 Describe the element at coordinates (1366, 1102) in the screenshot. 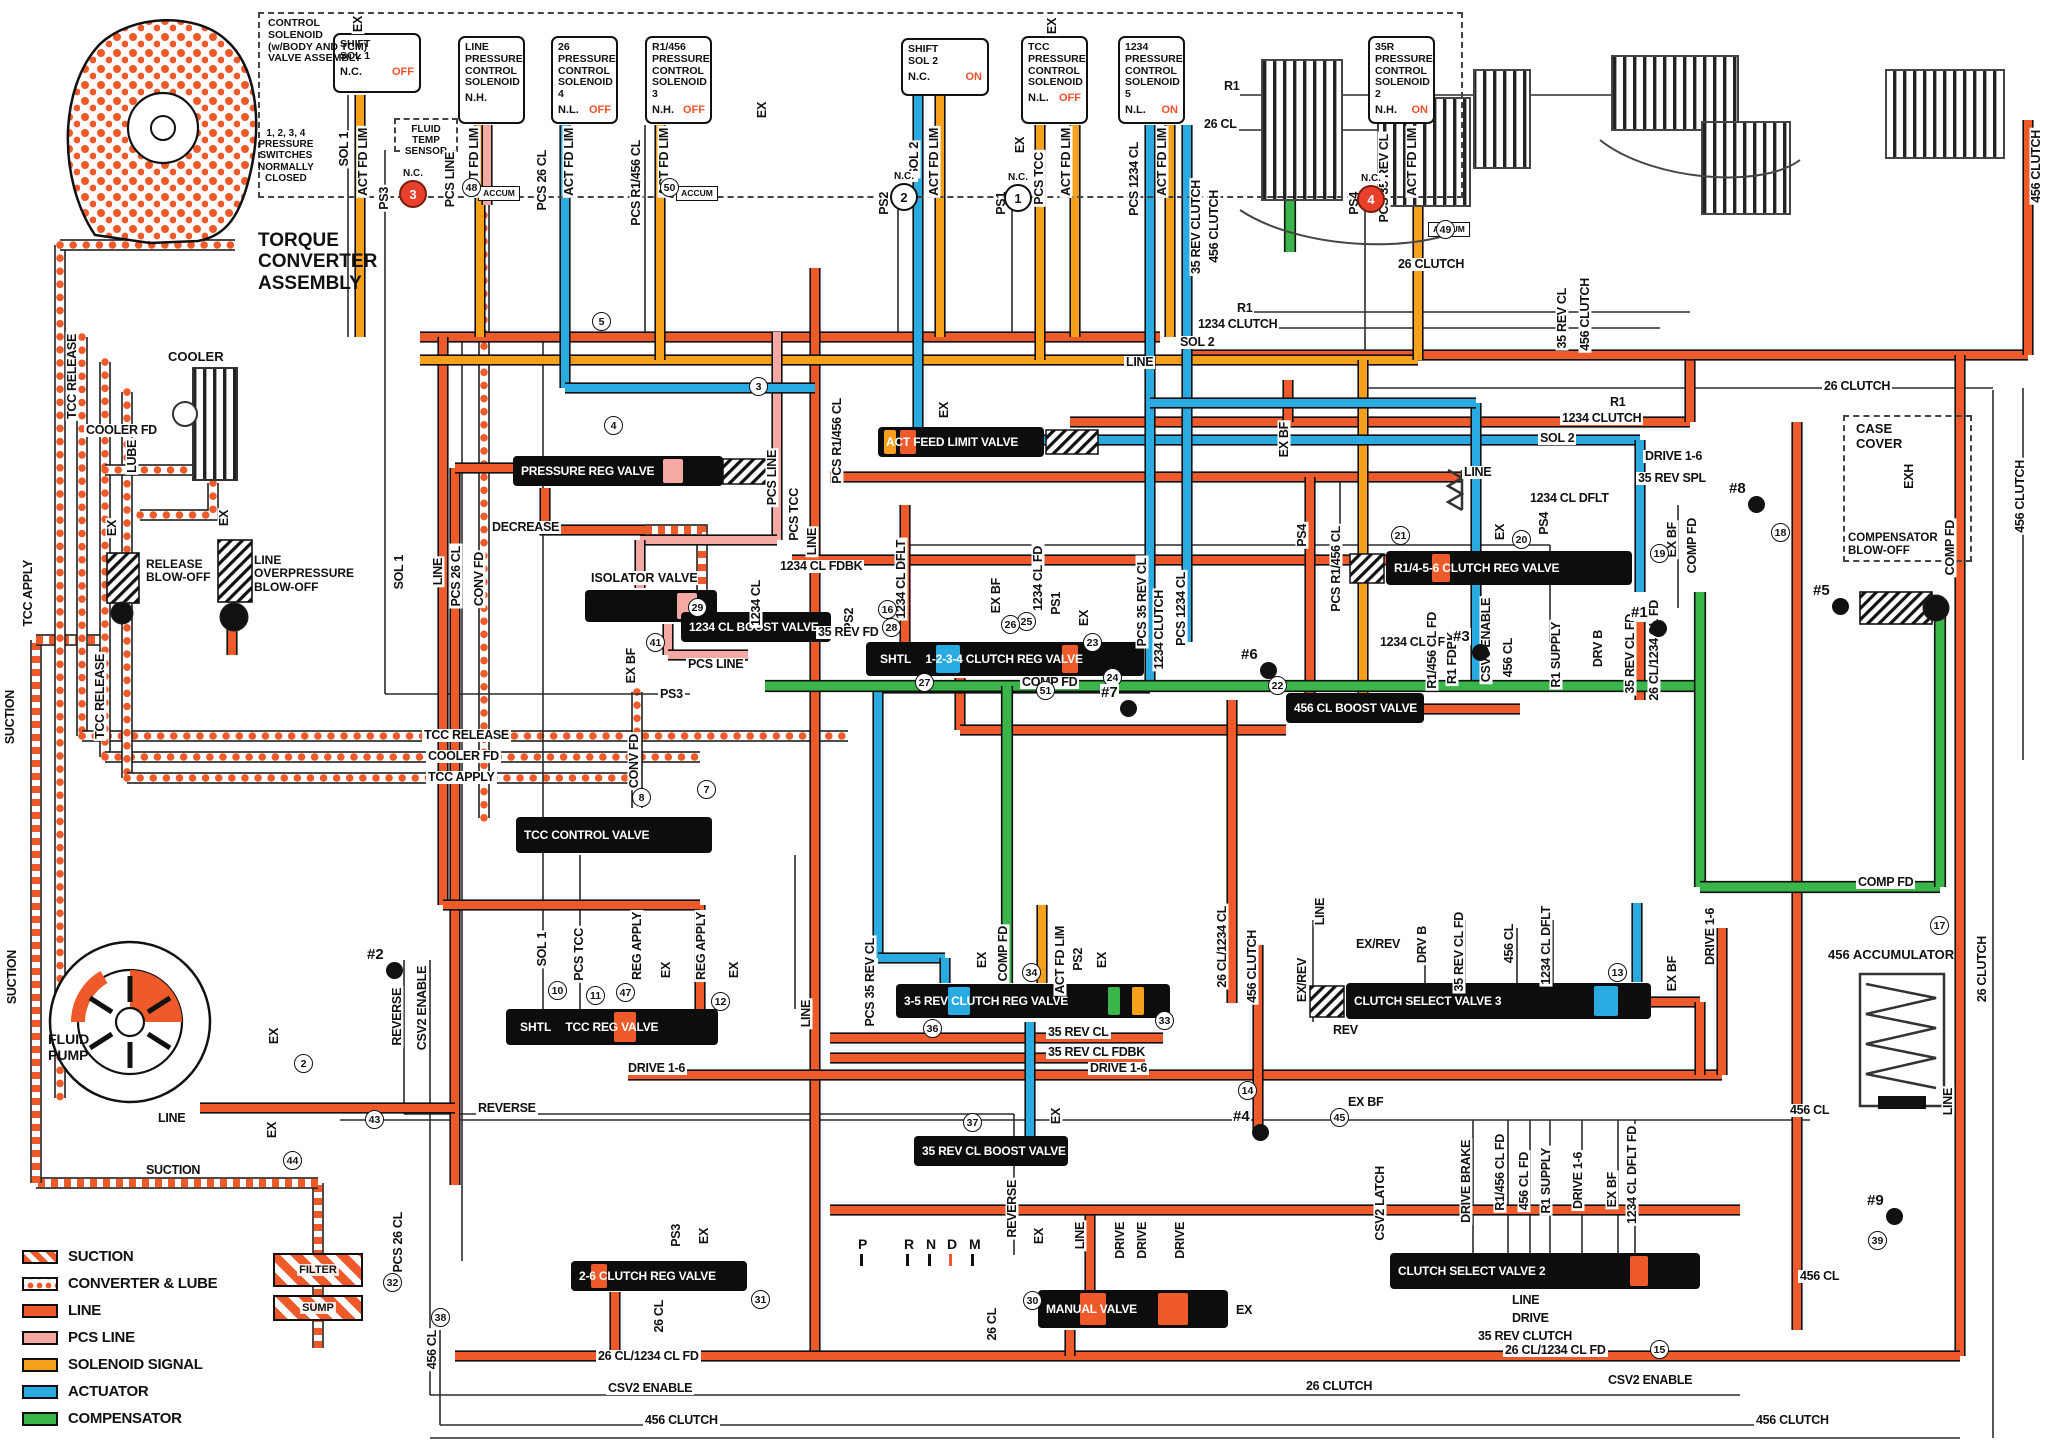

I see `pipe-label-ex-bf: EX BF` at that location.